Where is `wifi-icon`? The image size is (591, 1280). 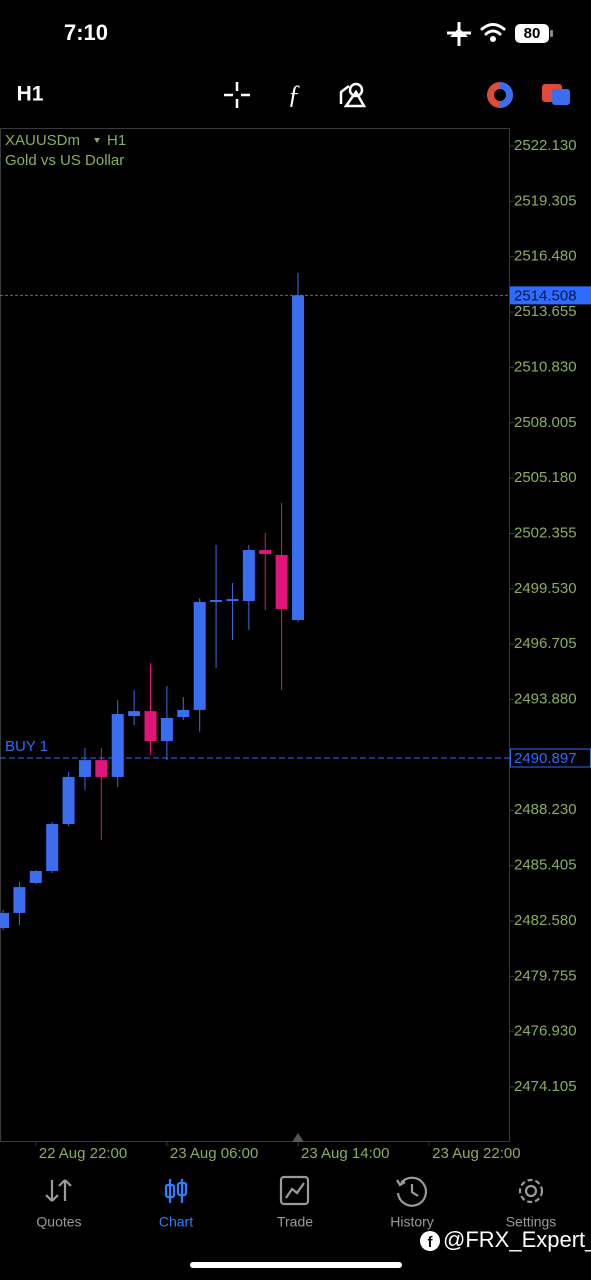 wifi-icon is located at coordinates (493, 32).